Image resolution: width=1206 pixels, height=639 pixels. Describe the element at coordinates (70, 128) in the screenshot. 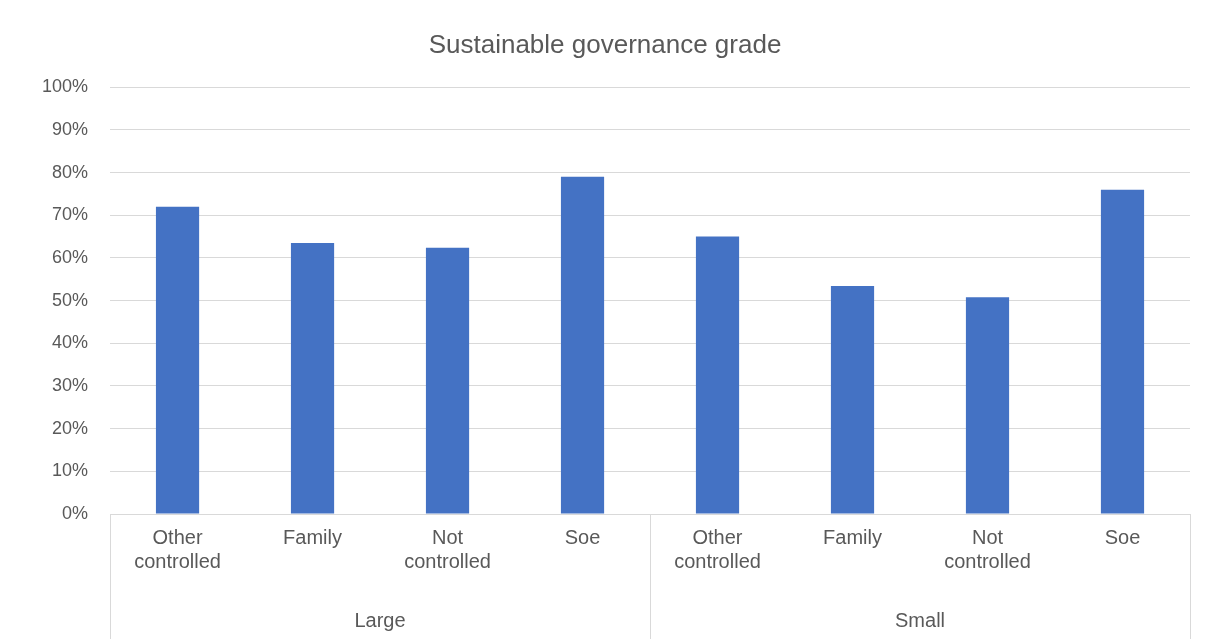

I see `y-tick-label: 90%` at that location.